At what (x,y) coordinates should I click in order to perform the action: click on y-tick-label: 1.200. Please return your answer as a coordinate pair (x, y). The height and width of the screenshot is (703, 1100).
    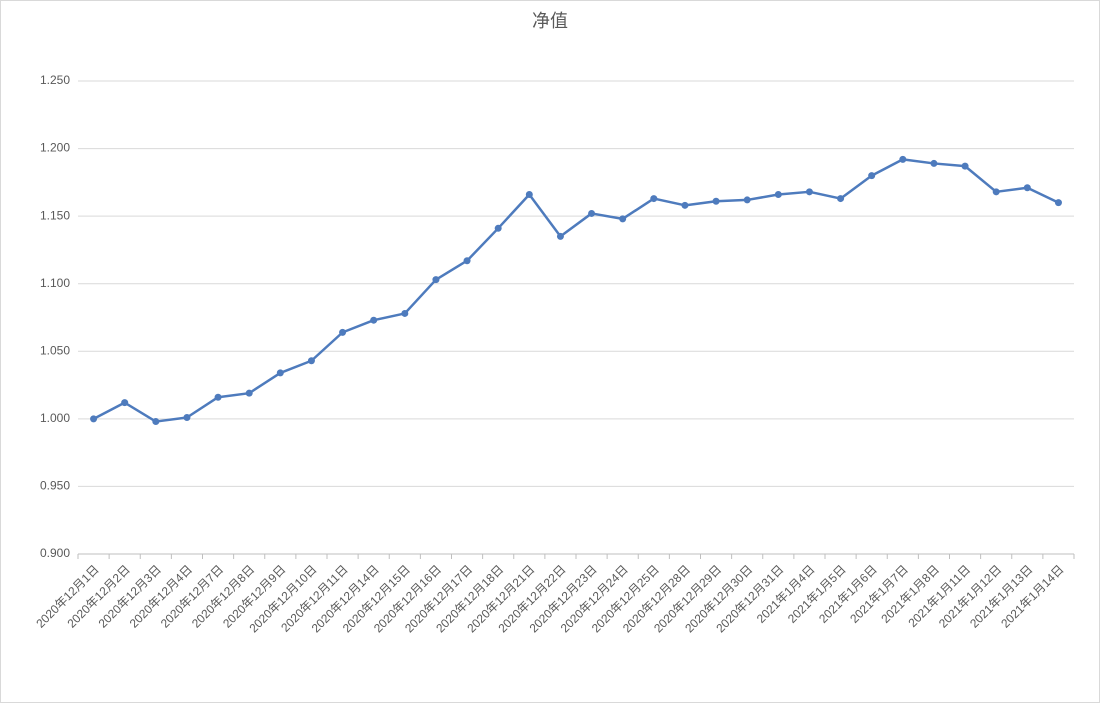
    Looking at the image, I should click on (55, 148).